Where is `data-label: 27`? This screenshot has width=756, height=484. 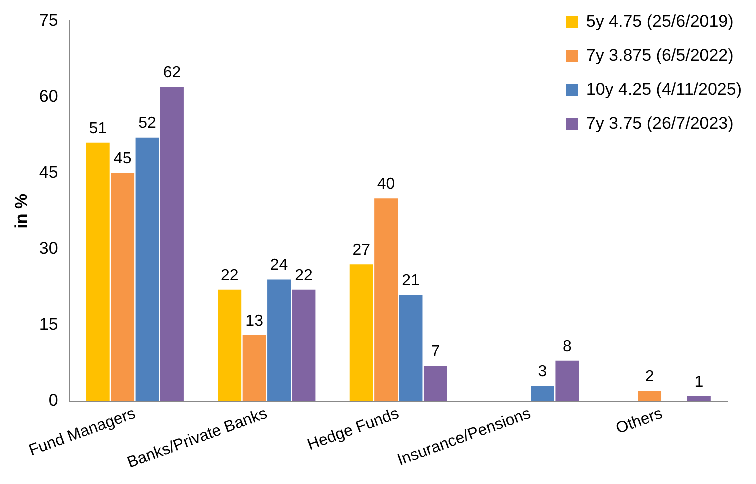
data-label: 27 is located at coordinates (361, 250).